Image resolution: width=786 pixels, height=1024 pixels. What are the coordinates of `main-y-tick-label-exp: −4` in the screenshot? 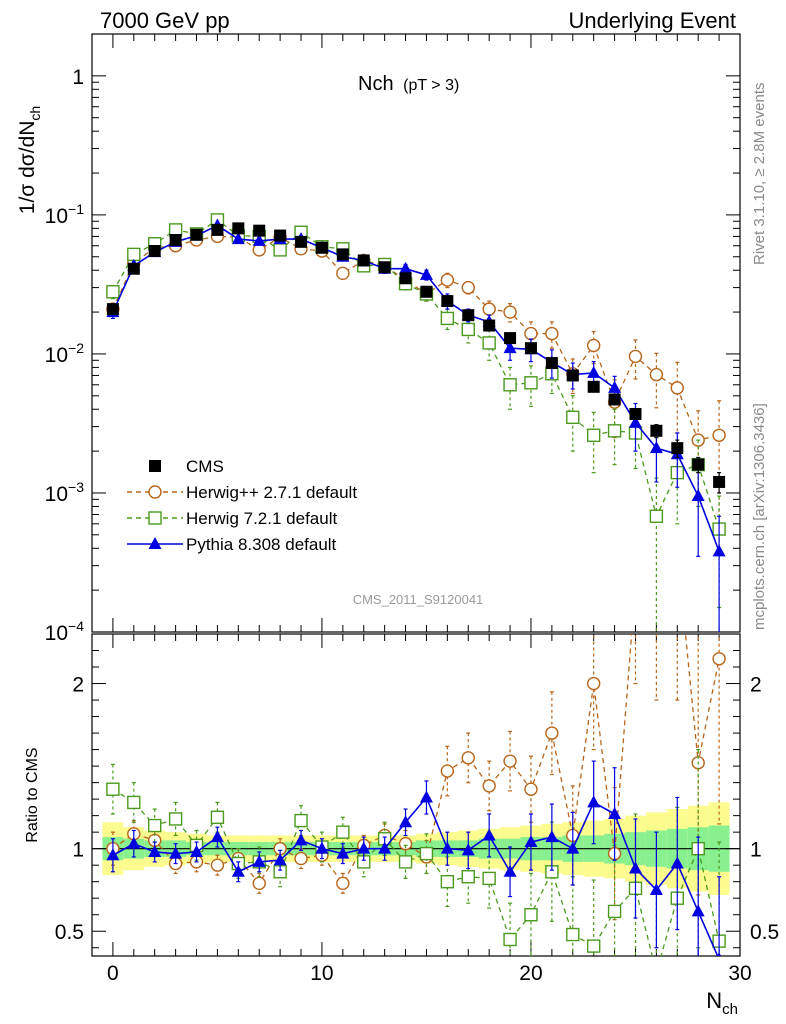 It's located at (76, 626).